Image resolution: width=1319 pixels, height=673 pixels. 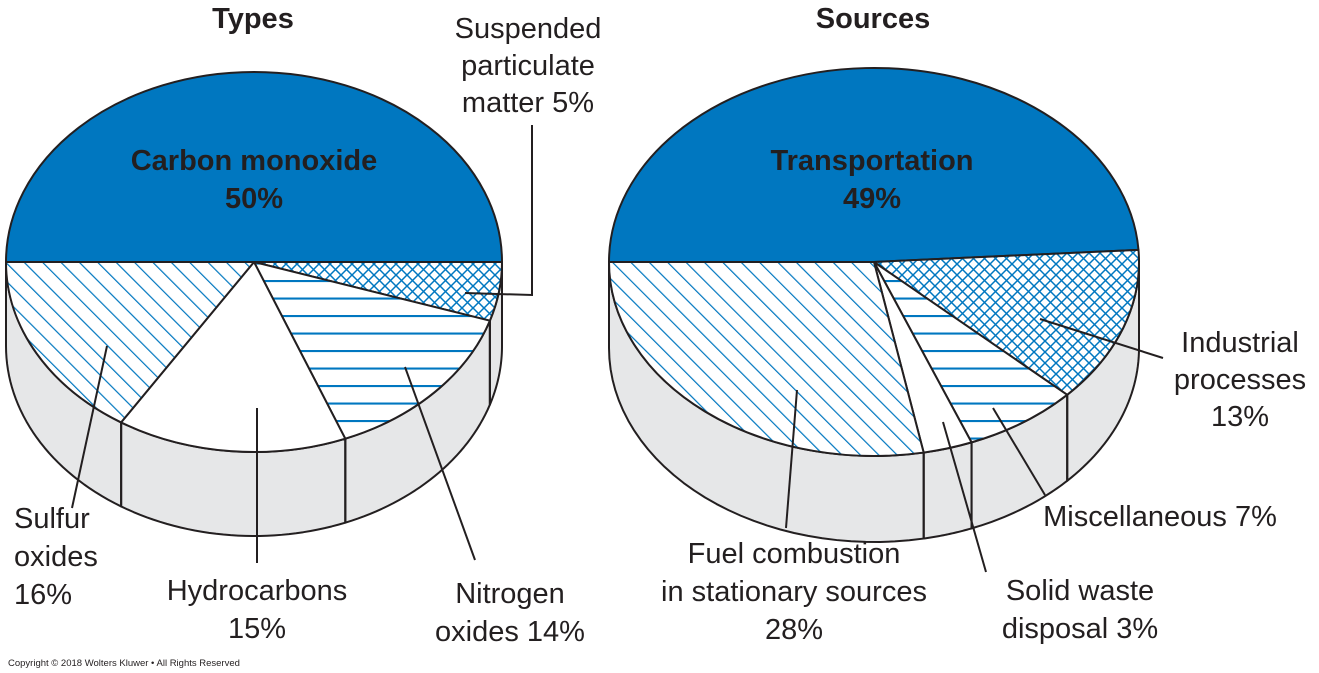 What do you see at coordinates (1080, 629) in the screenshot?
I see `slice-label-line: disposal 3%` at bounding box center [1080, 629].